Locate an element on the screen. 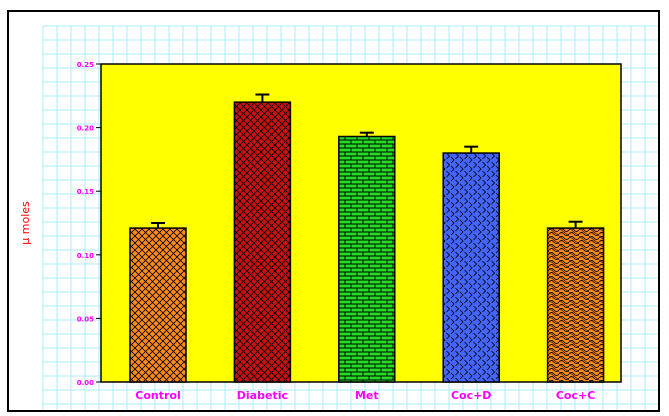 This screenshot has height=416, width=669. y-tick-label: 0.10 is located at coordinates (85, 256).